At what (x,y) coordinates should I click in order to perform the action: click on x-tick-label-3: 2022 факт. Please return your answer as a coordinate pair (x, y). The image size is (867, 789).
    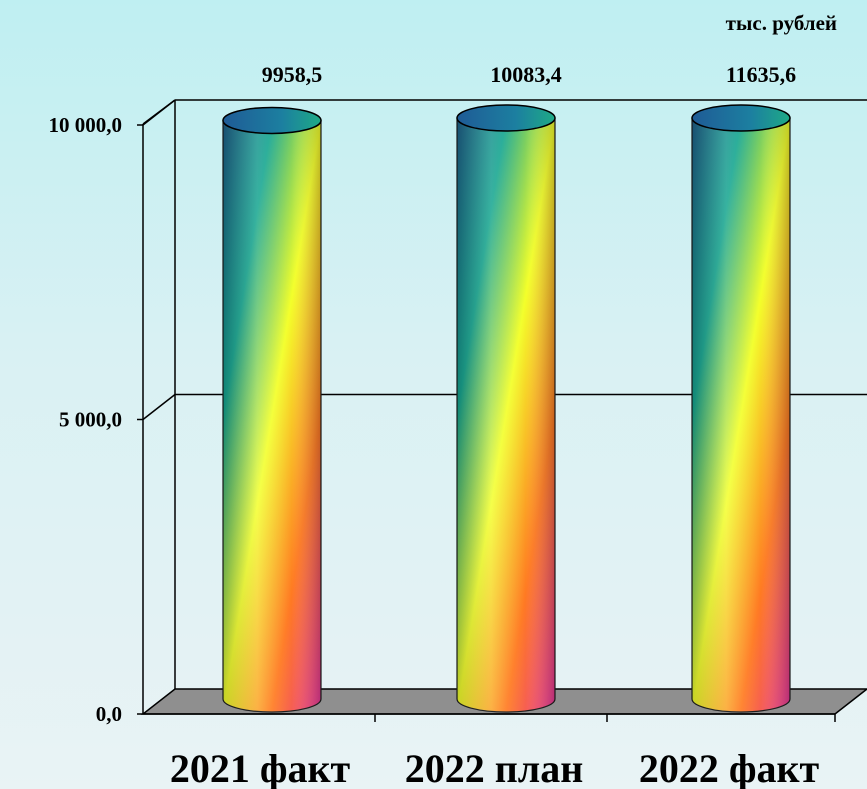
    Looking at the image, I should click on (729, 767).